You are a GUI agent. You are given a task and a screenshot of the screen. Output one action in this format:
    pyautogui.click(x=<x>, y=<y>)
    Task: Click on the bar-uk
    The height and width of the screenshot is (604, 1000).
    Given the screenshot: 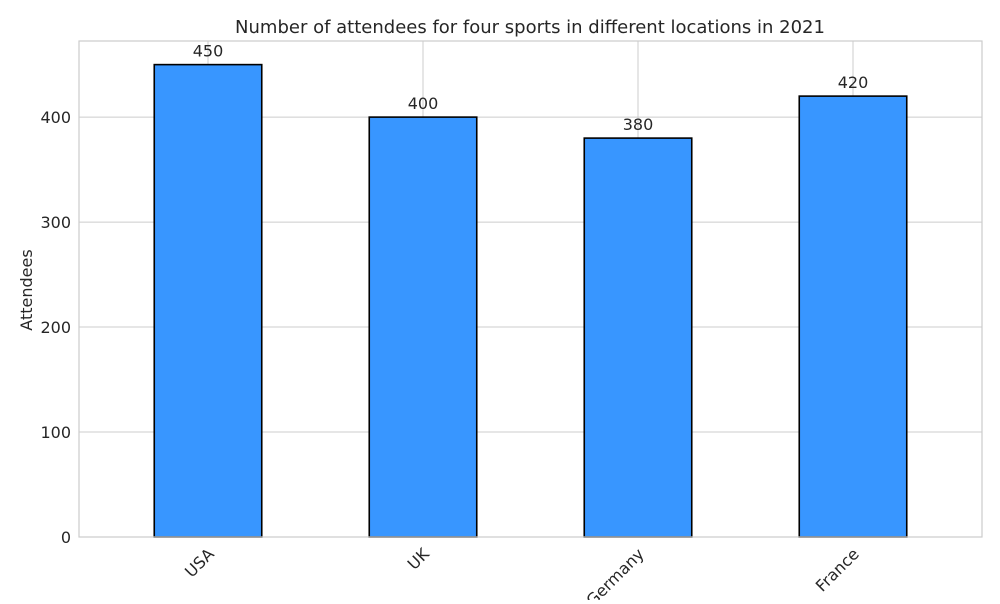 What is the action you would take?
    pyautogui.click(x=423, y=327)
    